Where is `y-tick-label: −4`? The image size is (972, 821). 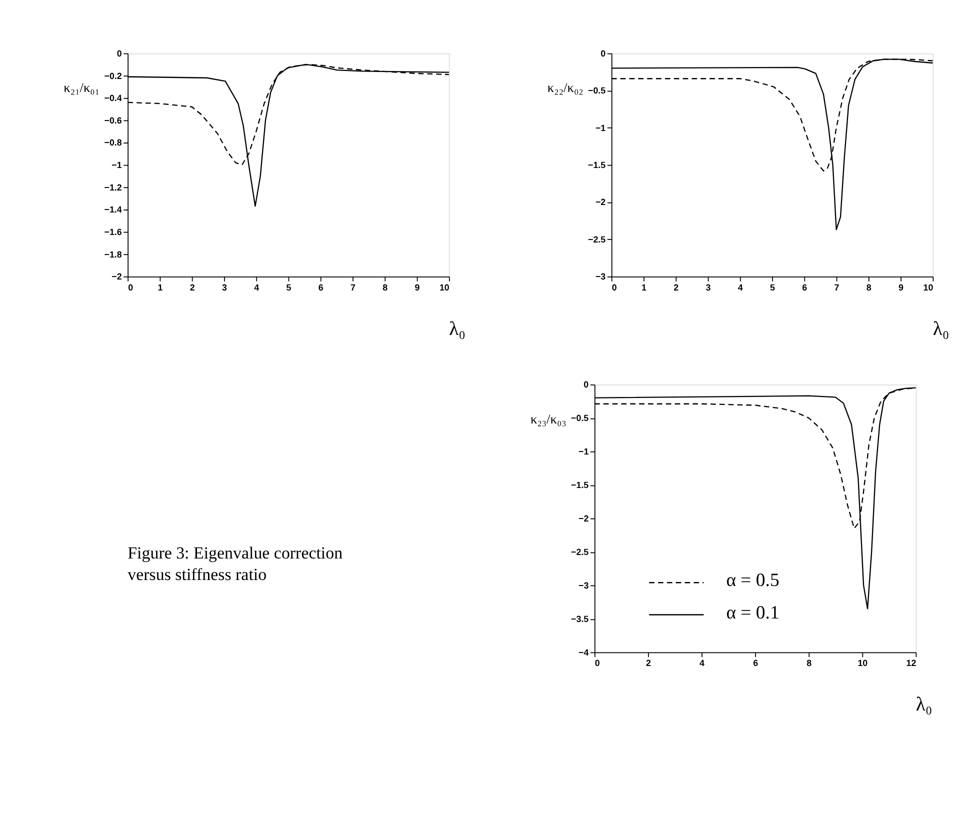
y-tick-label: −4 is located at coordinates (583, 652).